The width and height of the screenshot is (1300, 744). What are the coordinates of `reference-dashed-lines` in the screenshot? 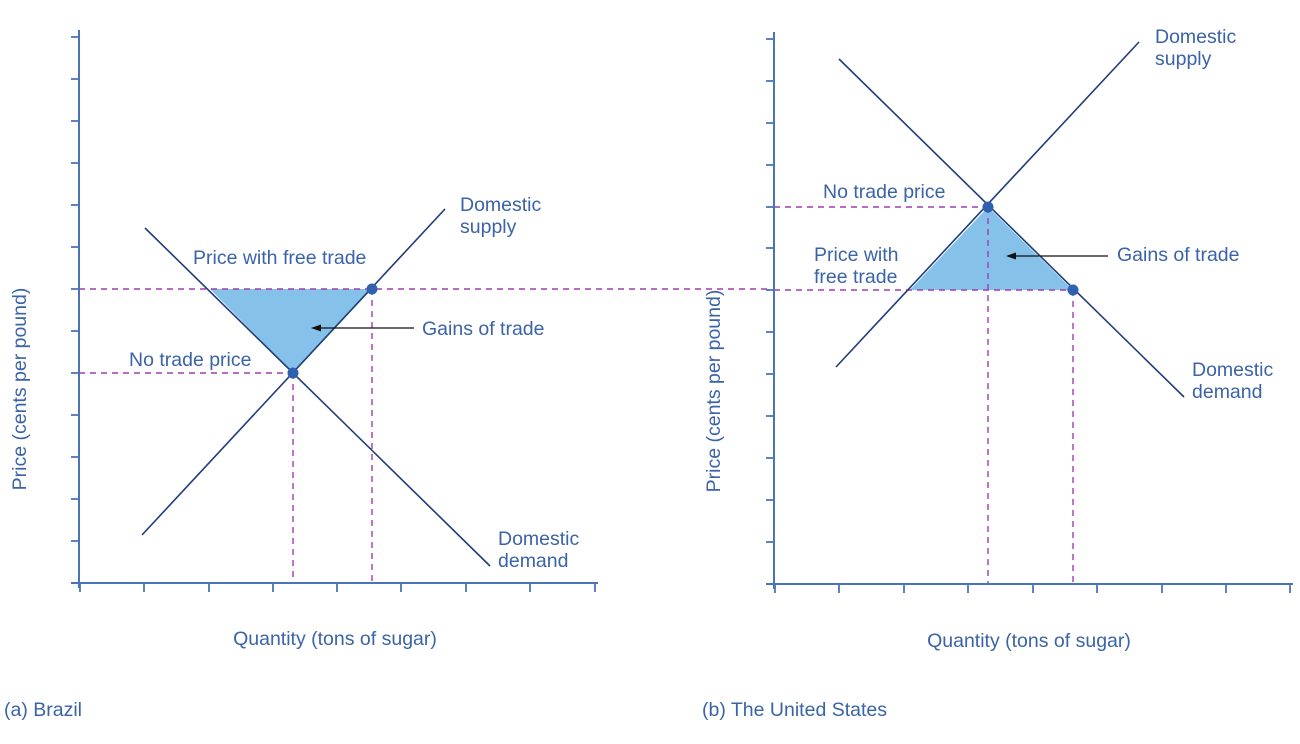 It's located at (924, 395).